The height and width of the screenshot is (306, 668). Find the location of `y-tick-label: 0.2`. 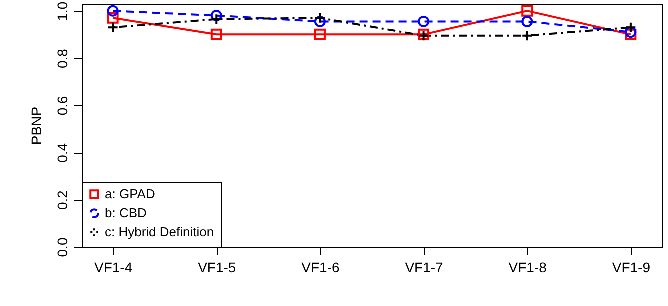

y-tick-label: 0.2 is located at coordinates (62, 200).